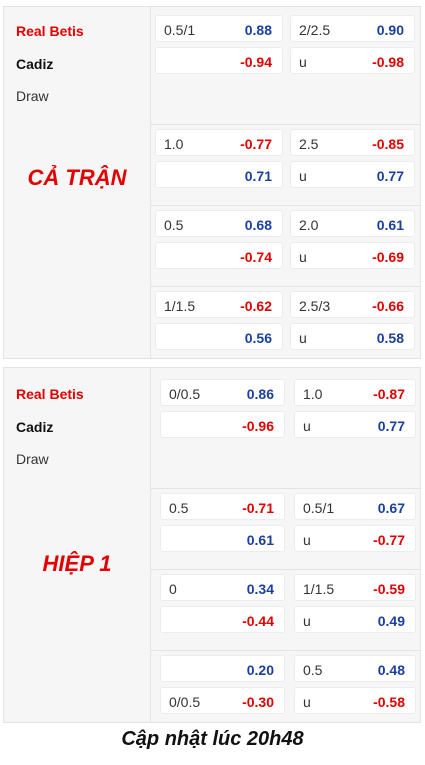 The width and height of the screenshot is (425, 765). What do you see at coordinates (256, 306) in the screenshot?
I see `odds-value: -0.62` at bounding box center [256, 306].